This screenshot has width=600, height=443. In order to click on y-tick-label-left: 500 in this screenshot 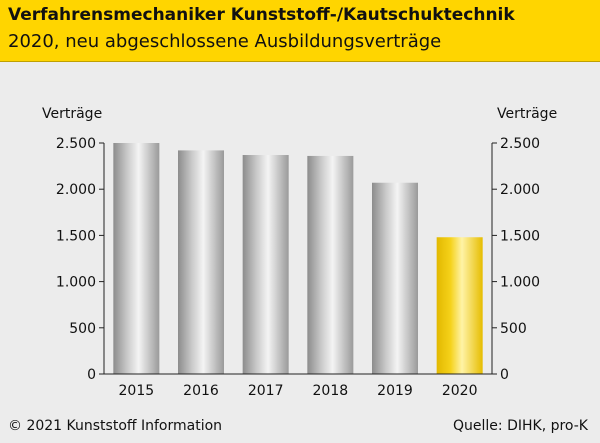, I will do `click(82, 329)`.